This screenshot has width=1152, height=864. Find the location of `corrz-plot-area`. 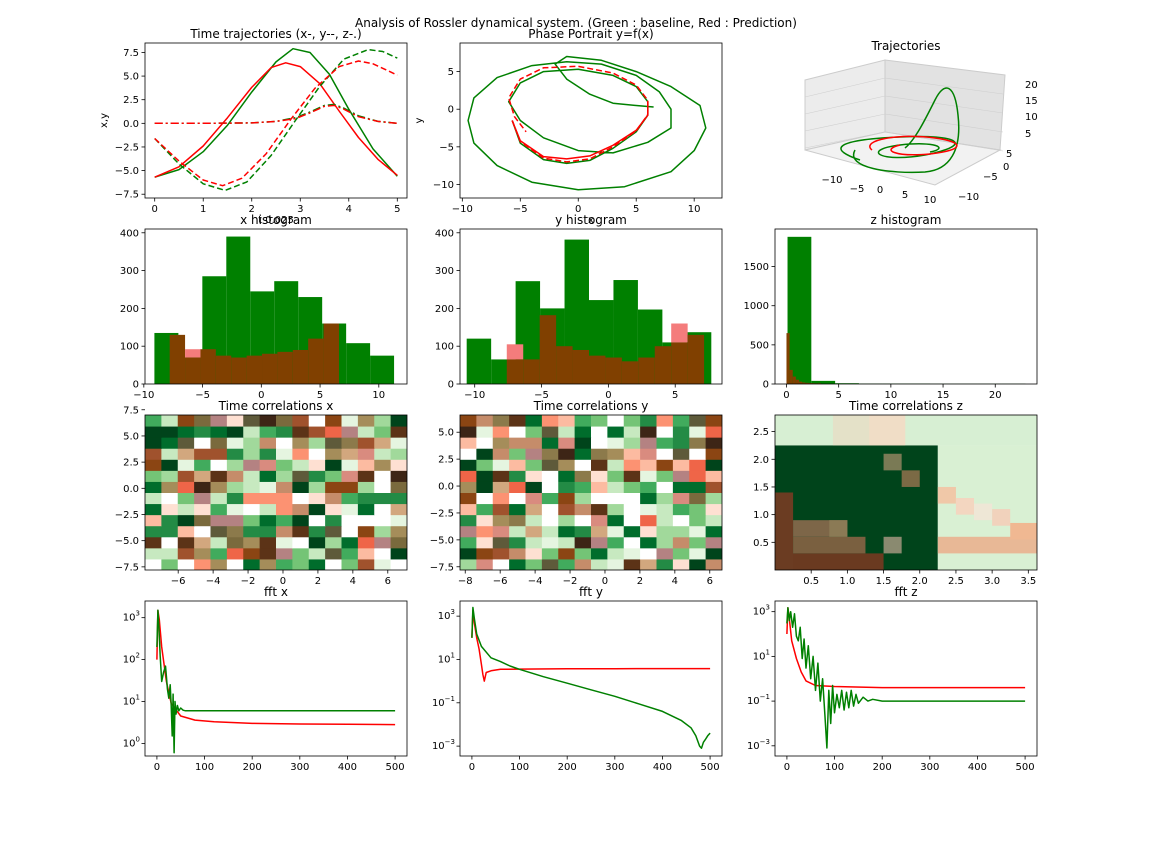

corrz-plot-area is located at coordinates (906, 492).